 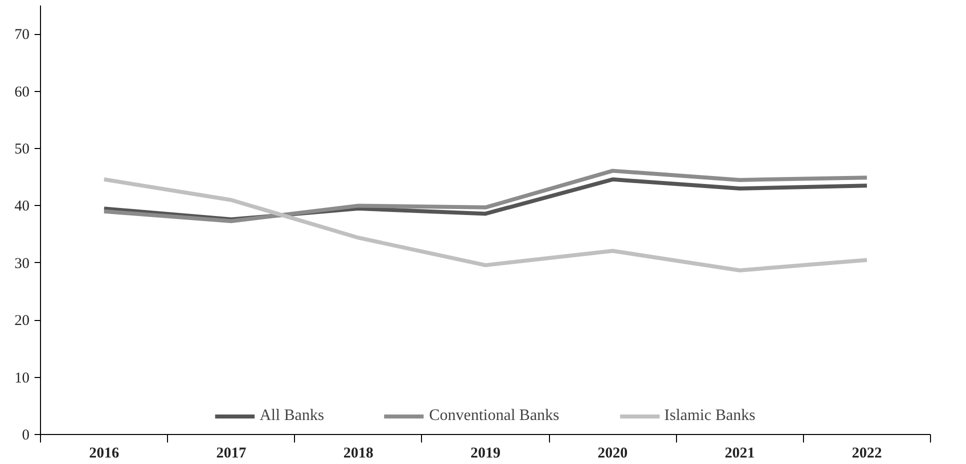 I want to click on y-tick-label: 0, so click(x=26, y=436).